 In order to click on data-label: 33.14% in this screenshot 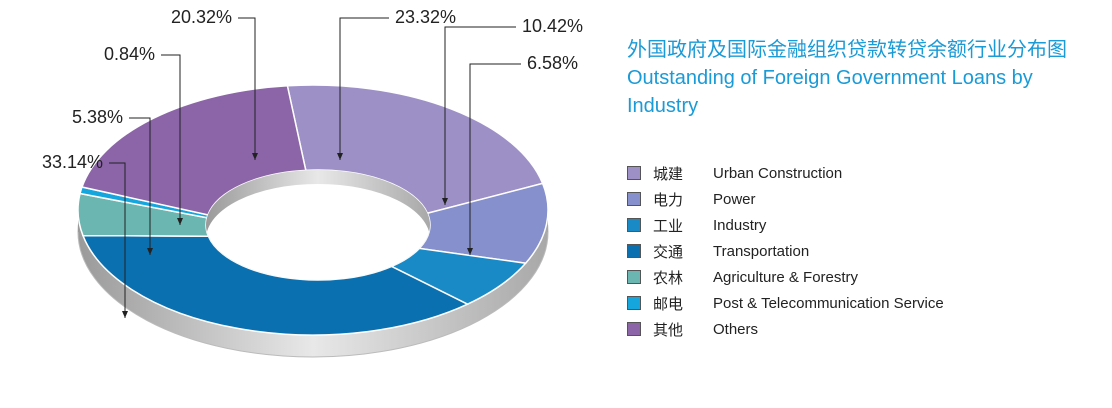, I will do `click(72, 162)`.